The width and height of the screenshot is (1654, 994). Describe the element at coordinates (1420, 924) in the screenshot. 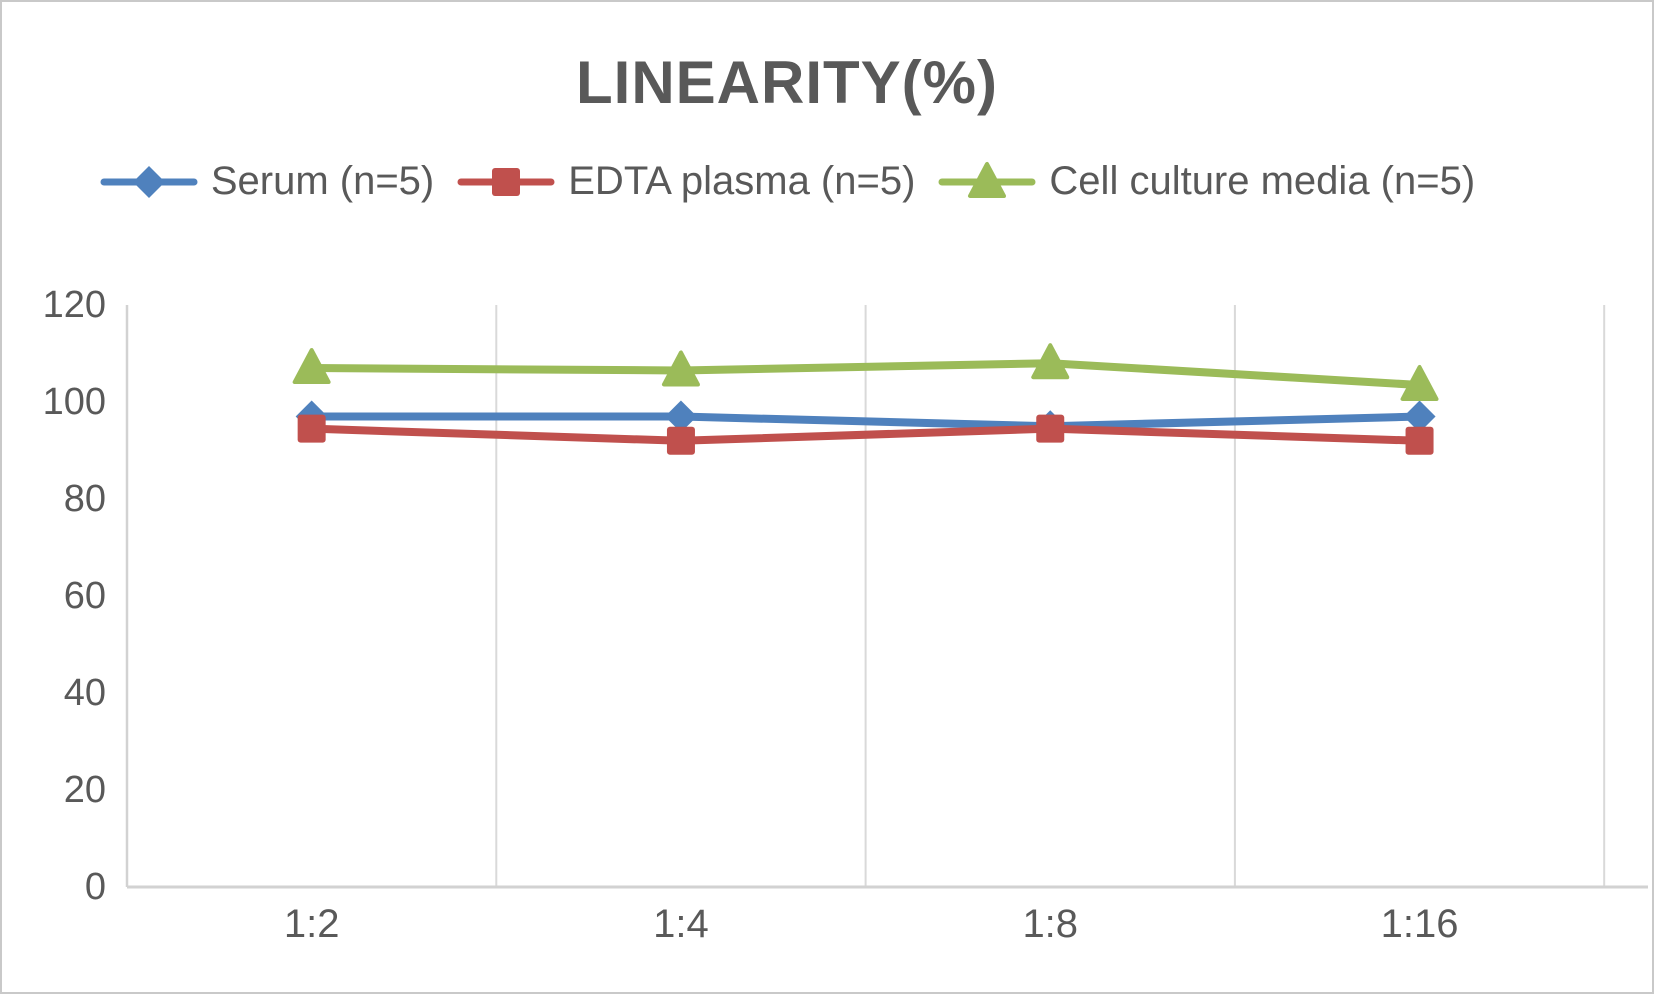

I see `x-category-label: 1:16` at that location.